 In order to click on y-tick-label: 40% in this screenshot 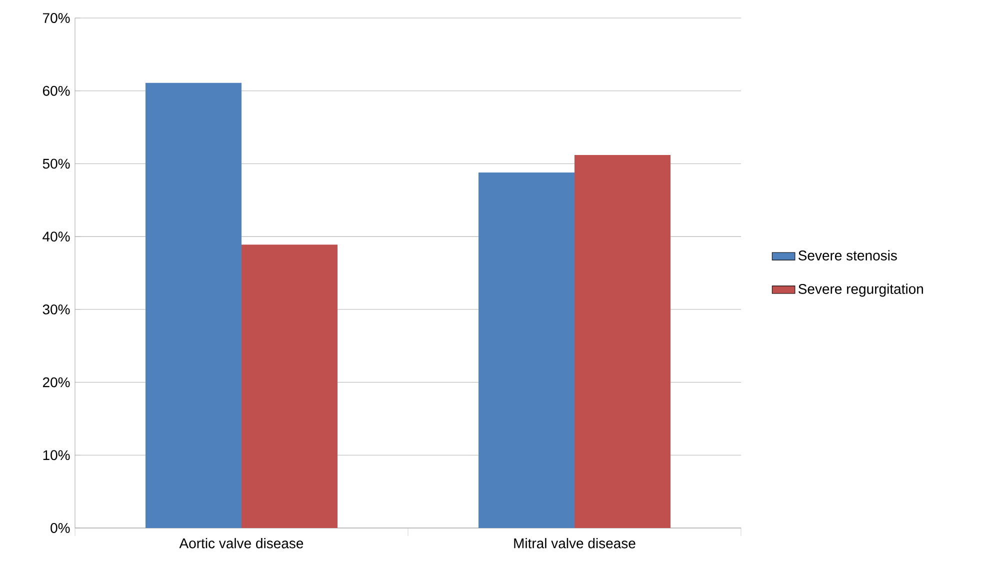, I will do `click(56, 237)`.